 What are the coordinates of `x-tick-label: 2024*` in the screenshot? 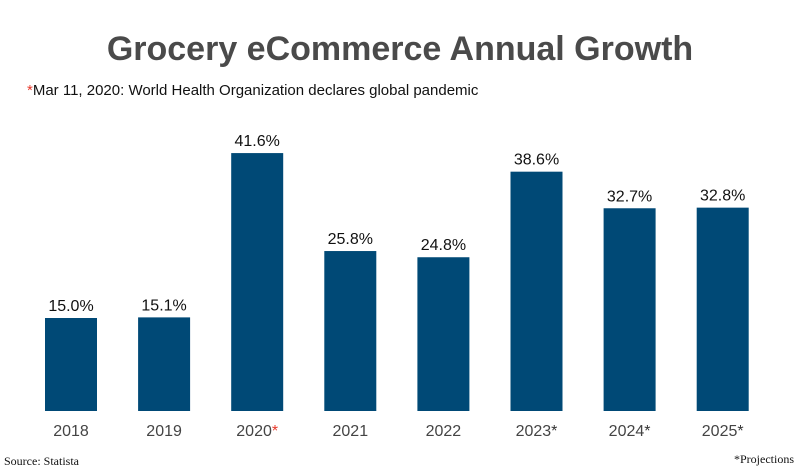 It's located at (630, 431).